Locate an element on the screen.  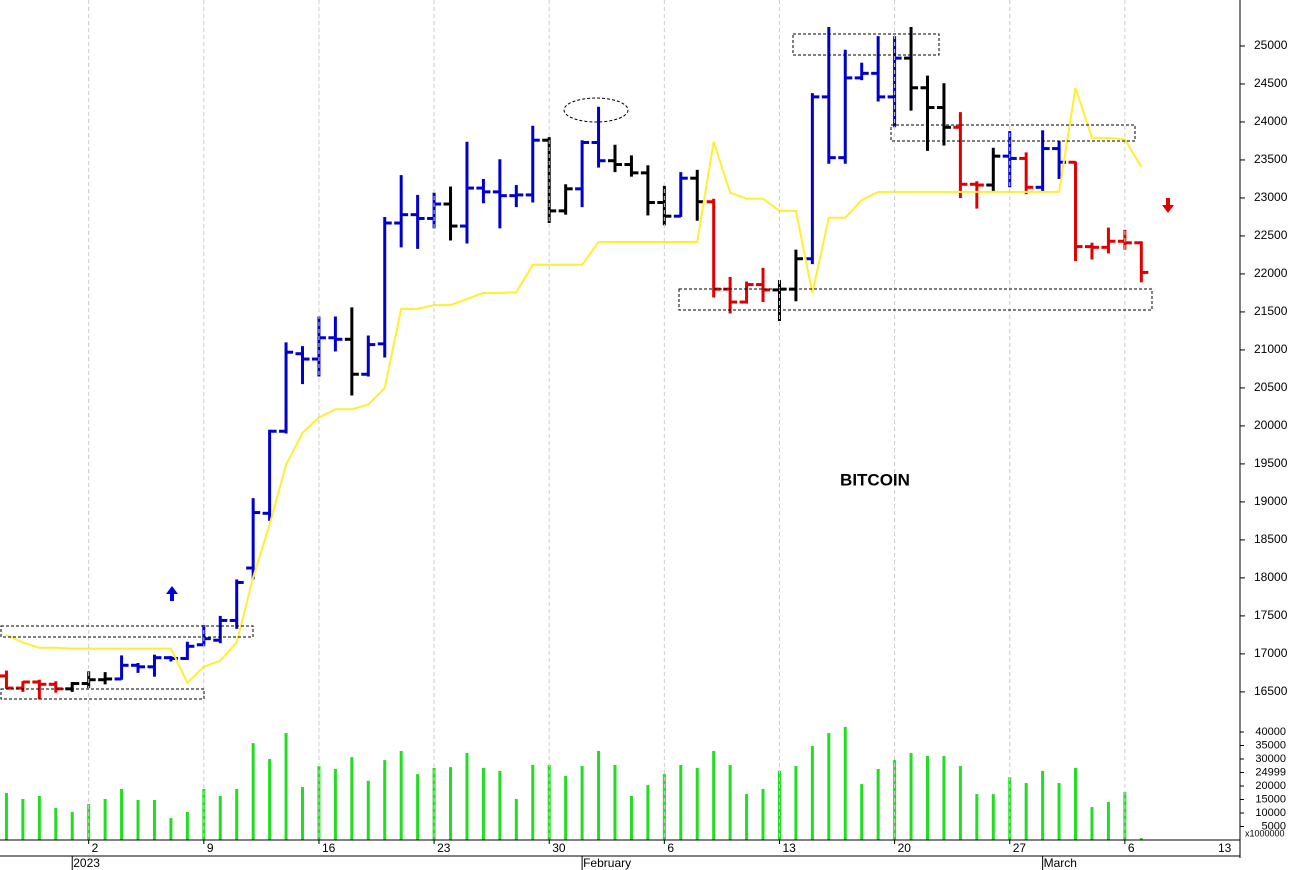
y-tick-label: 20000 is located at coordinates (1271, 425).